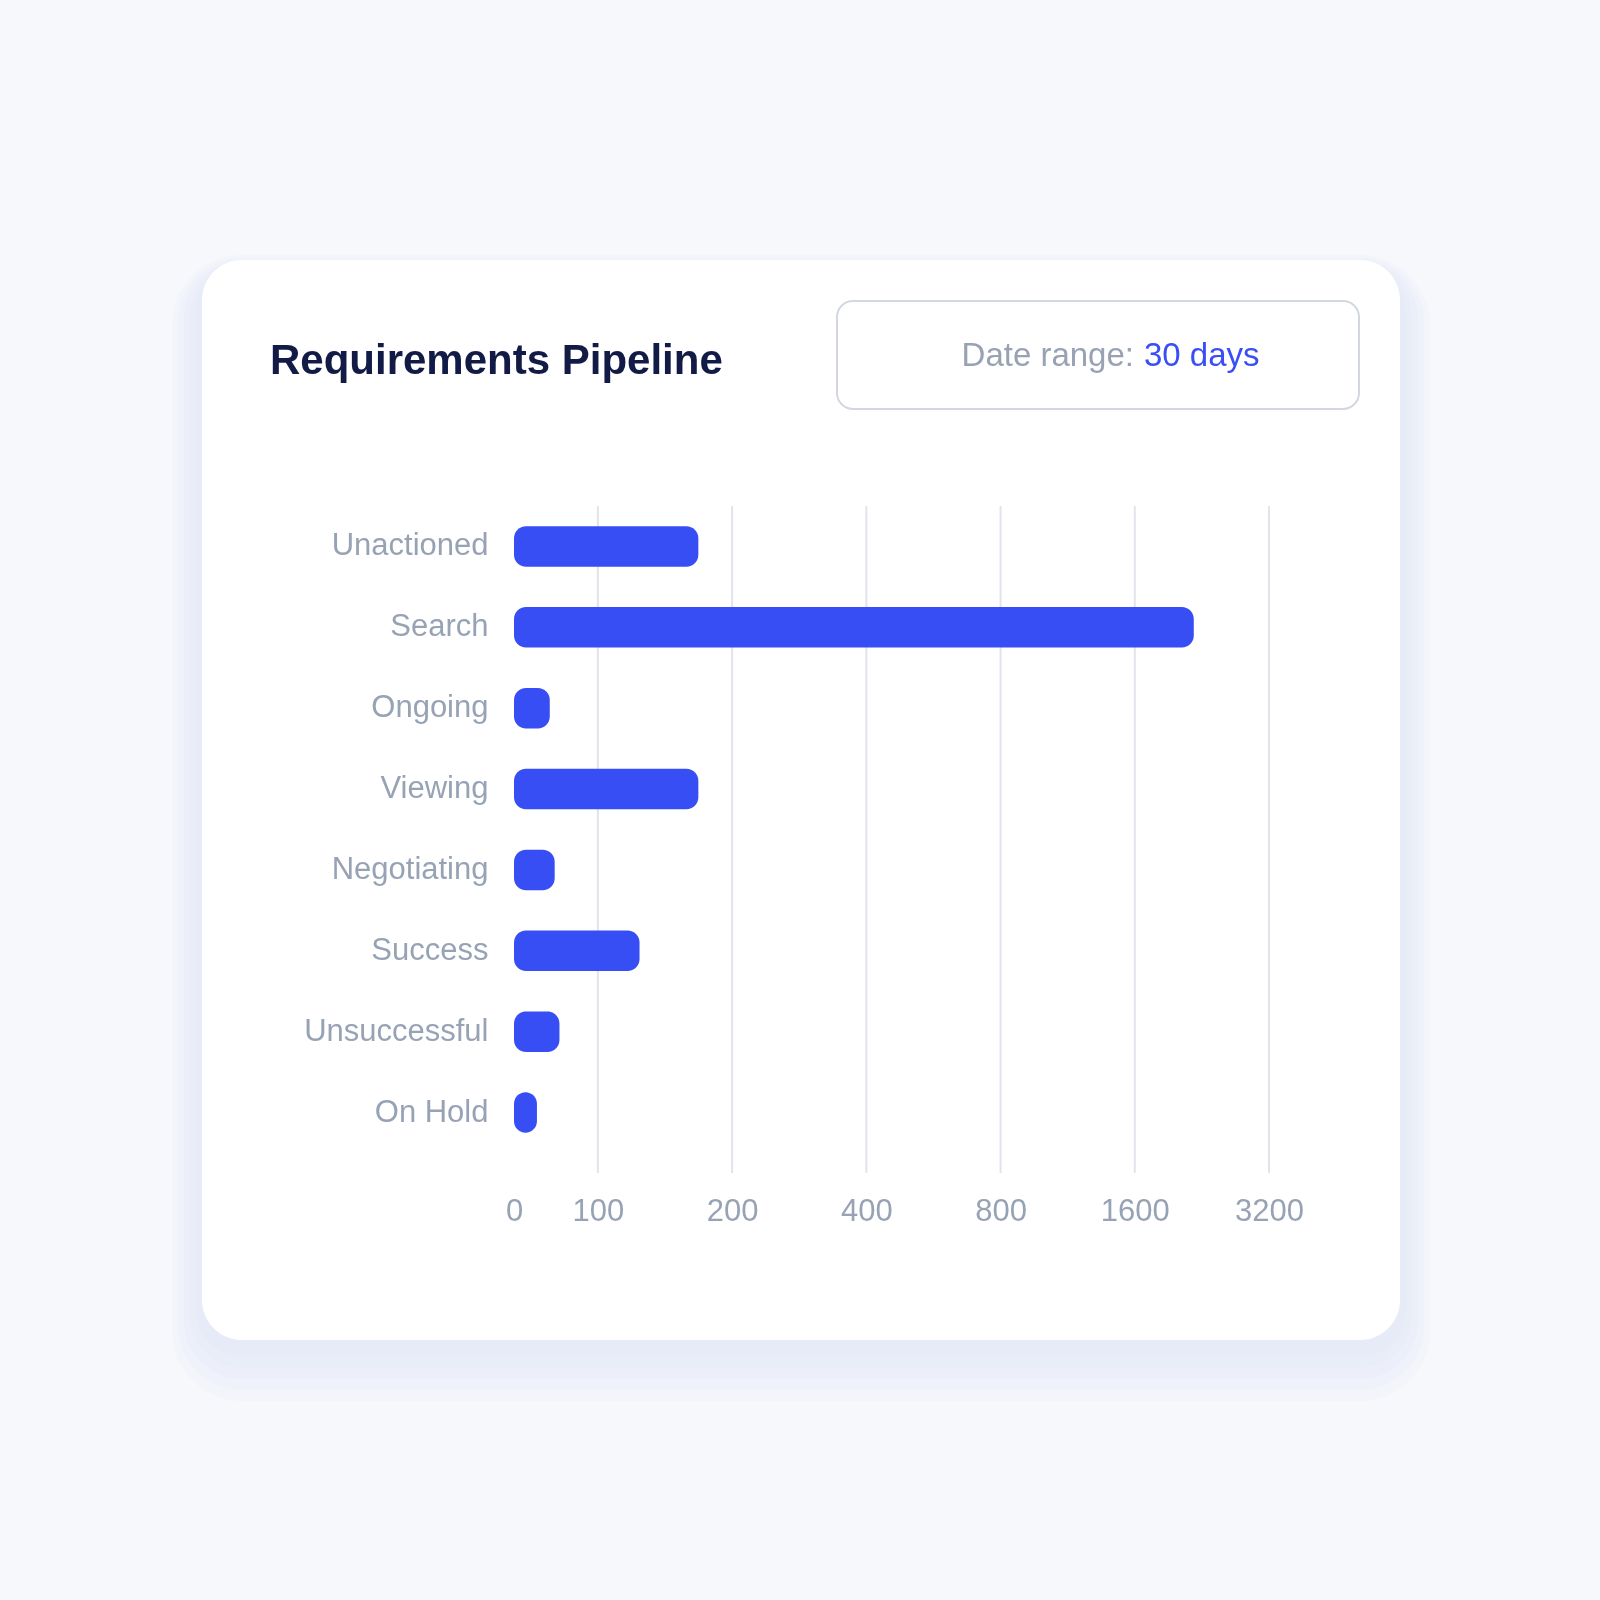  What do you see at coordinates (410, 868) in the screenshot?
I see `y-tick-label: Negotiating` at bounding box center [410, 868].